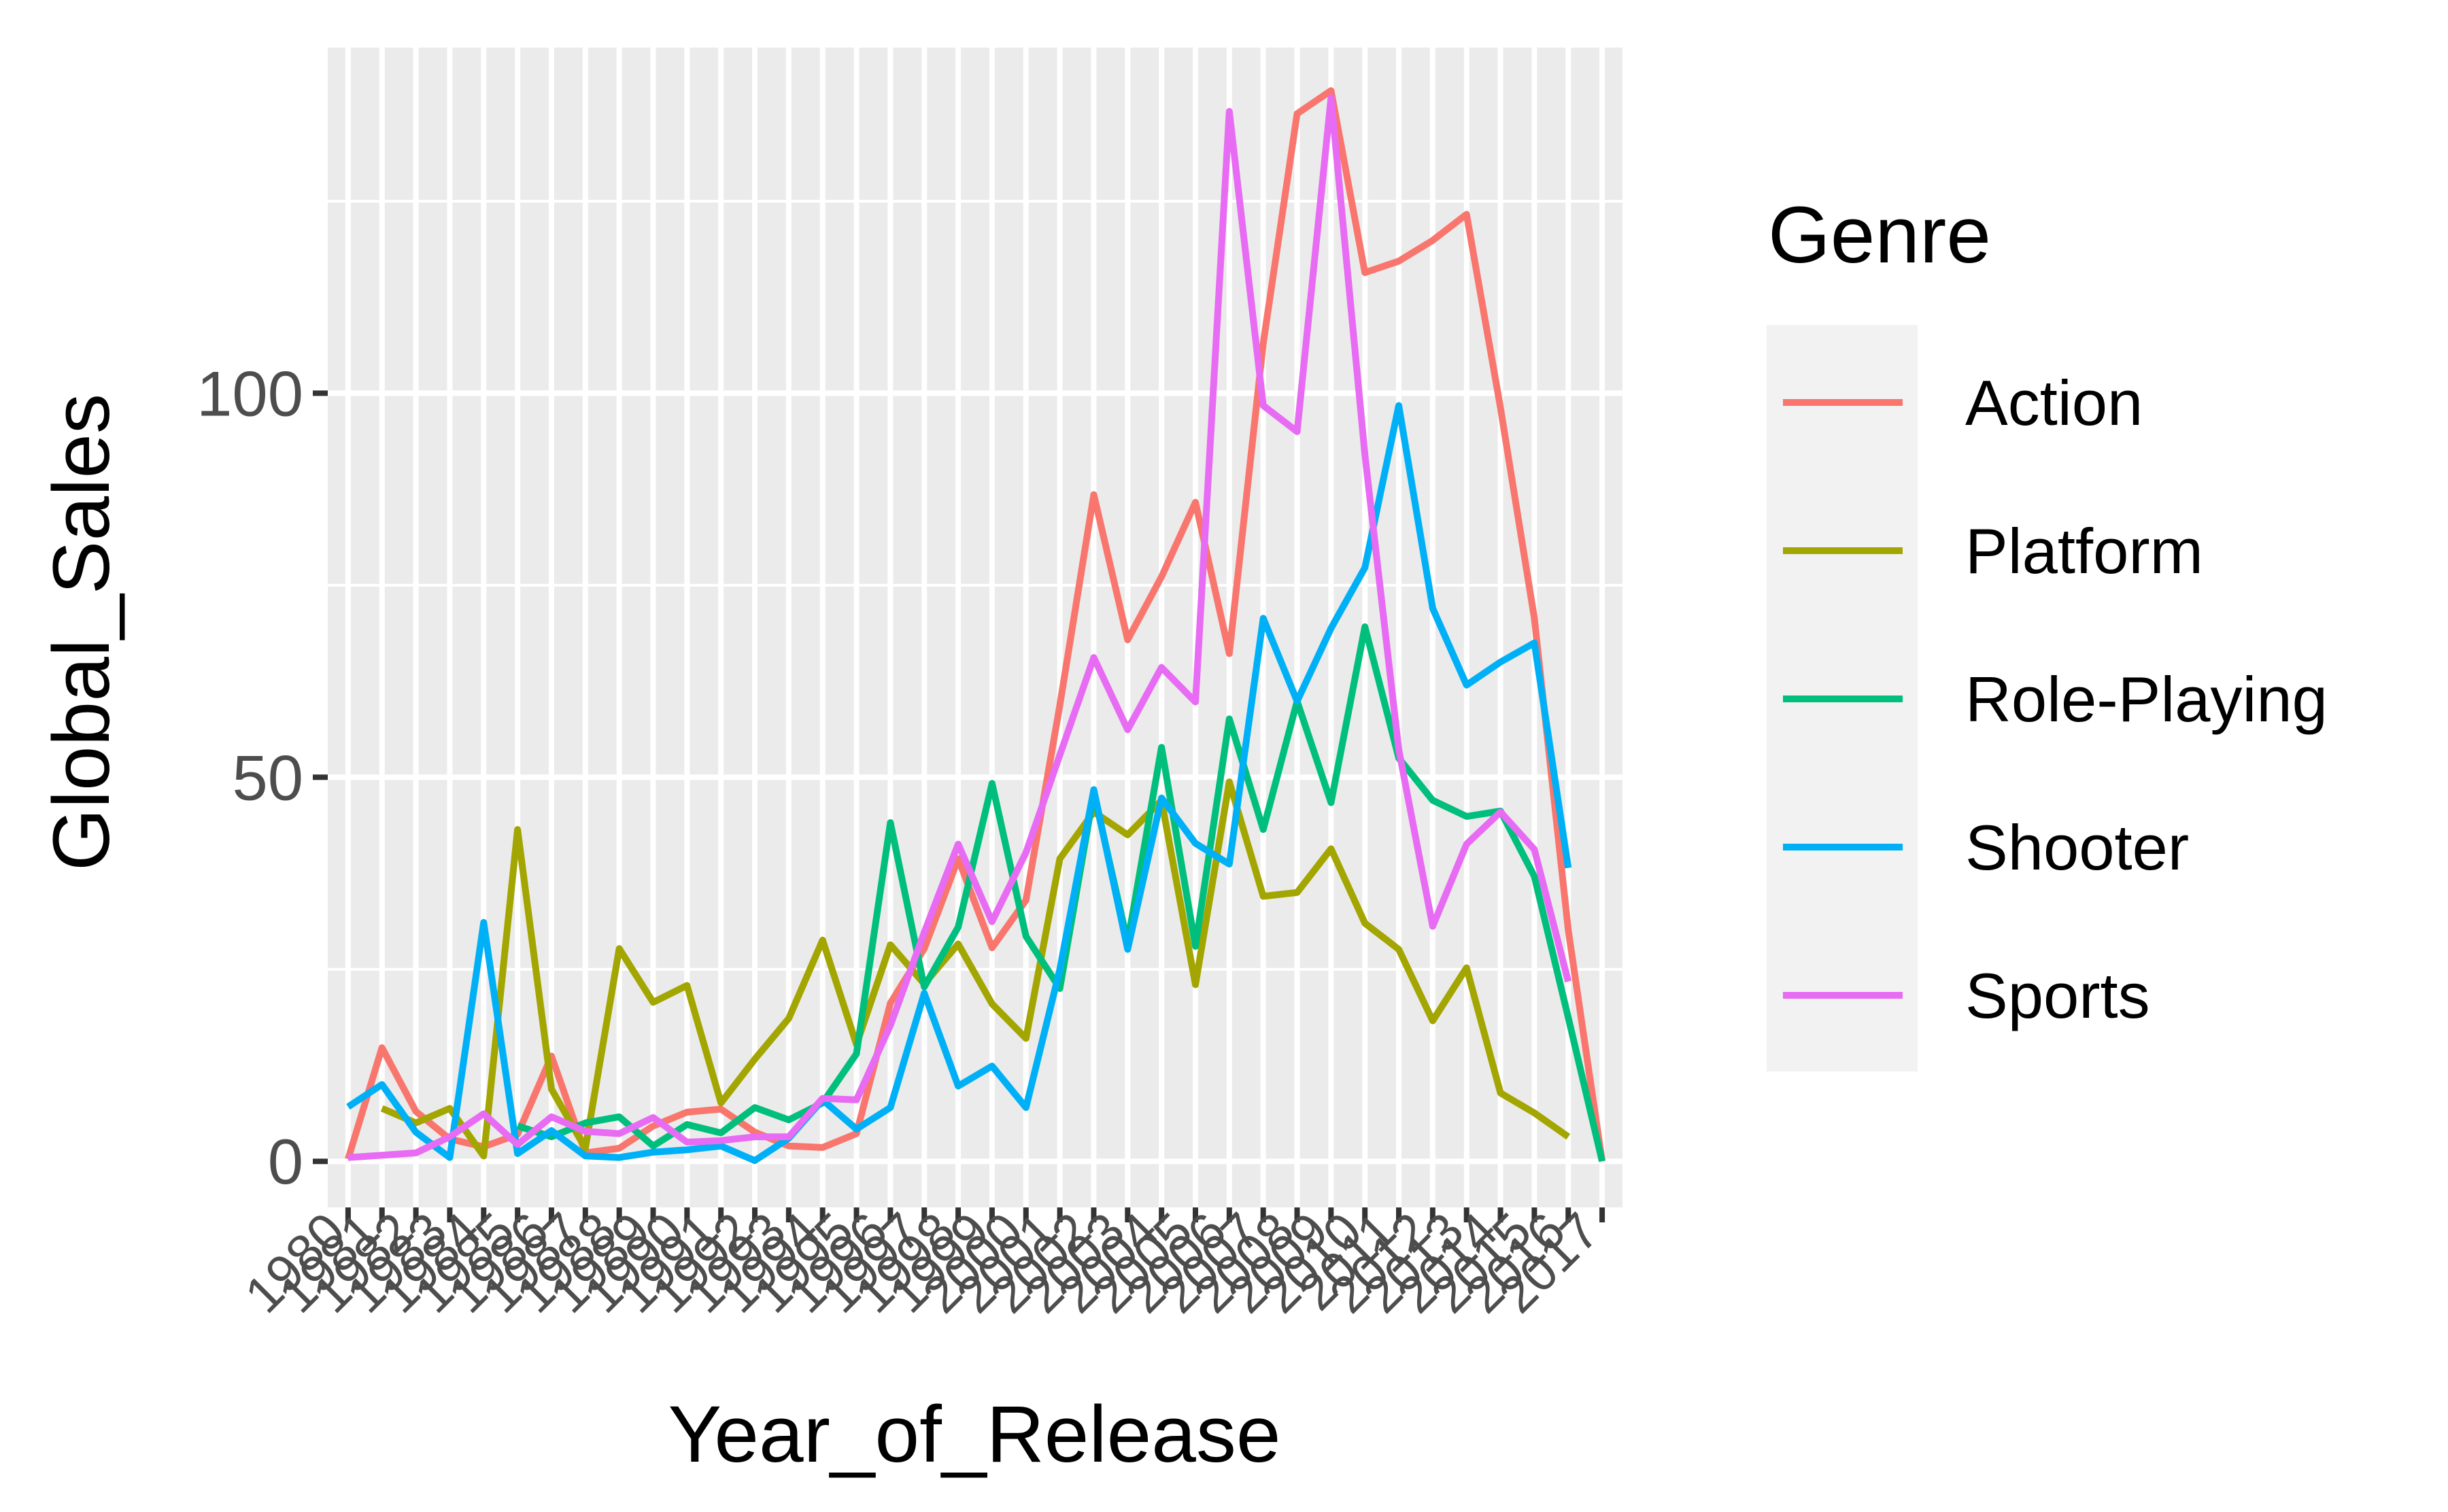 The height and width of the screenshot is (1512, 2448). I want to click on y-axis-title: Global_Sales, so click(82, 632).